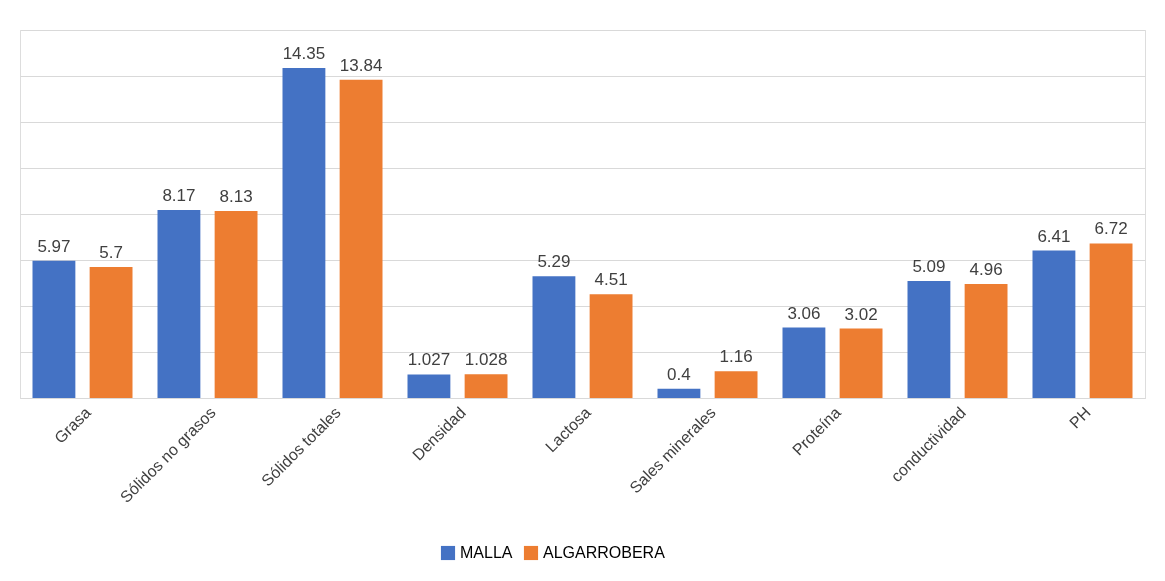 This screenshot has height=581, width=1165. What do you see at coordinates (486, 360) in the screenshot?
I see `data-label: 1.028` at bounding box center [486, 360].